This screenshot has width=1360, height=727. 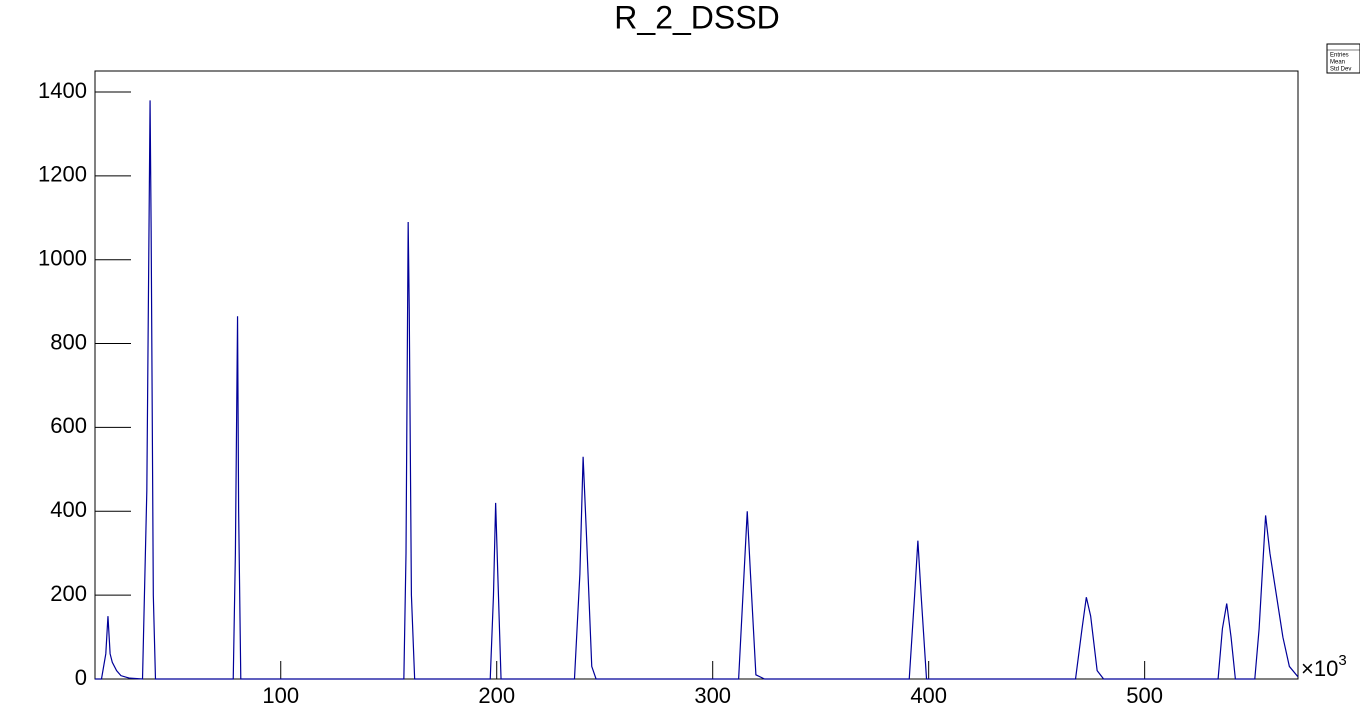 What do you see at coordinates (1337, 63) in the screenshot?
I see `stats-label: Mean` at bounding box center [1337, 63].